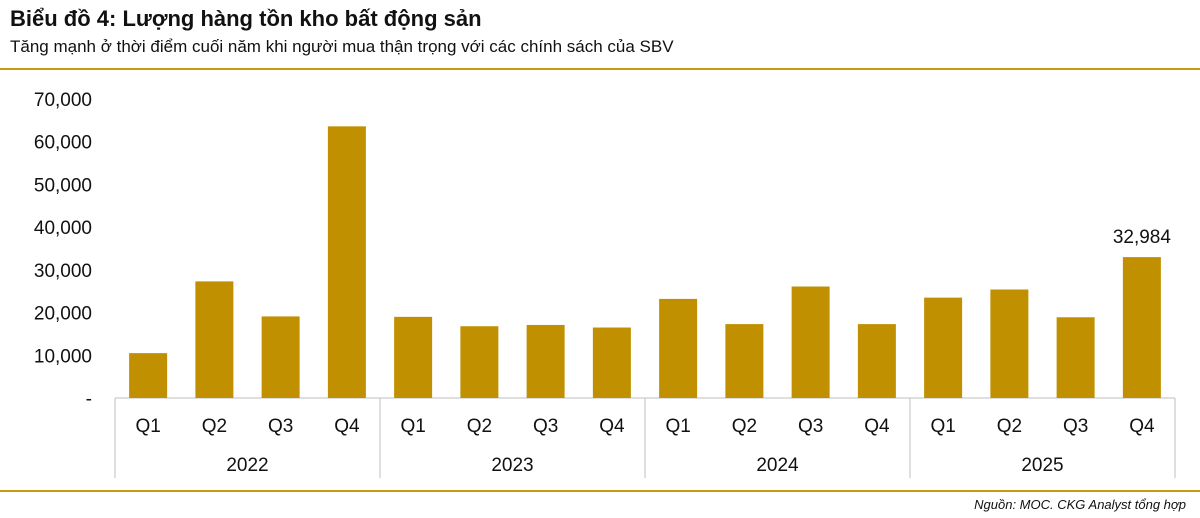 The image size is (1200, 518). What do you see at coordinates (63, 356) in the screenshot?
I see `y-tick-label: 10,000` at bounding box center [63, 356].